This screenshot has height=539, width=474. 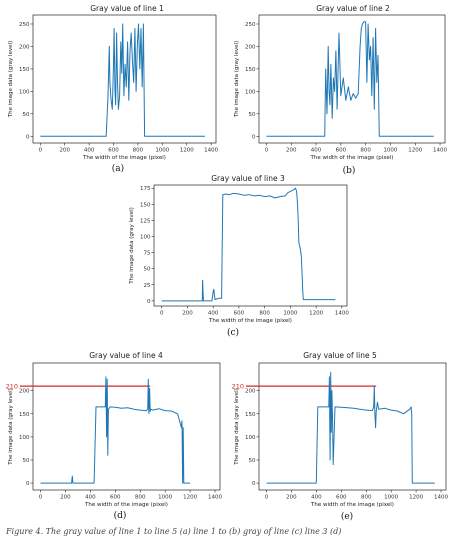 I want to click on panel-caption: (b), so click(x=349, y=170).